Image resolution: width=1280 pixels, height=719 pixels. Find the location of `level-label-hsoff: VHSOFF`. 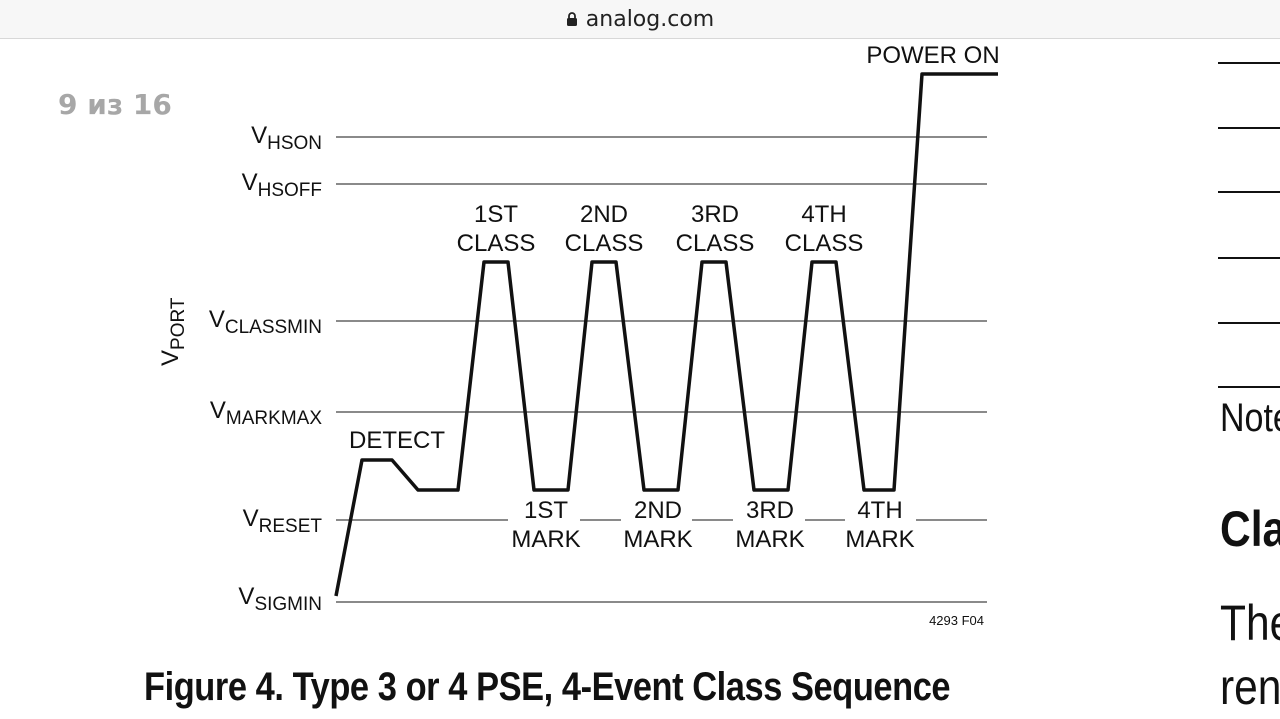

level-label-hsoff: VHSOFF is located at coordinates (282, 185).